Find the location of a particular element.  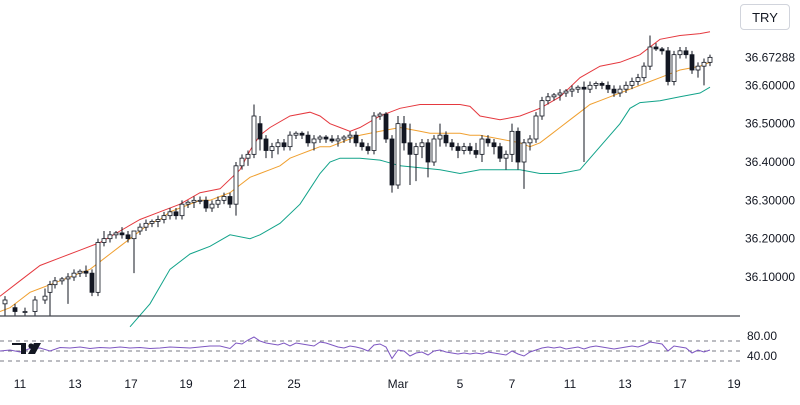

time-tick-label: 17 is located at coordinates (131, 384).